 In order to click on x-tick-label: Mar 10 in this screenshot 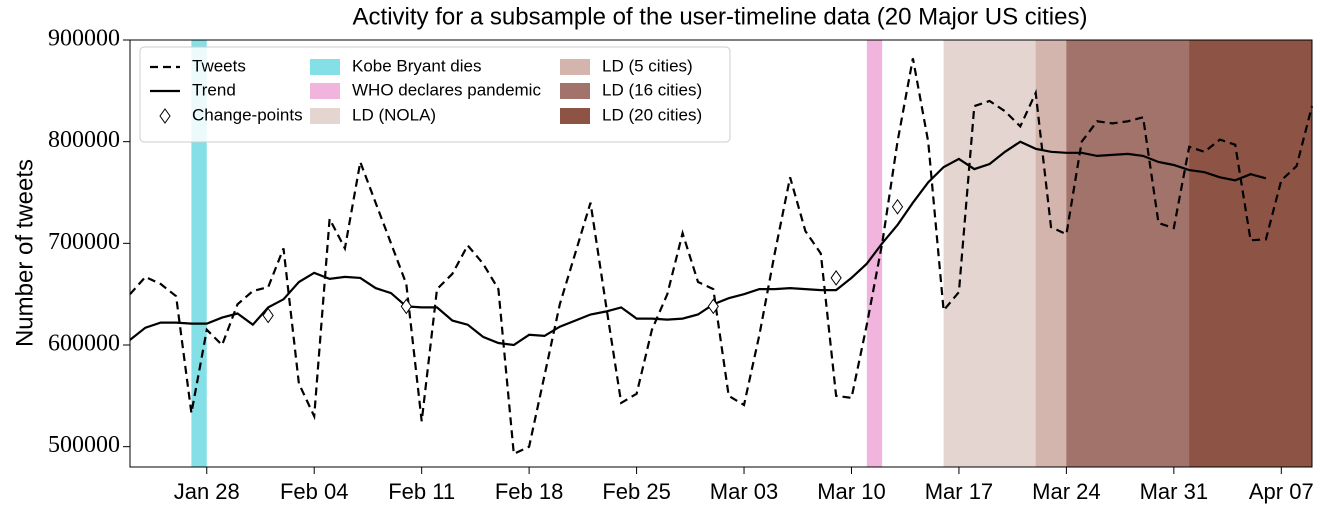, I will do `click(851, 491)`.